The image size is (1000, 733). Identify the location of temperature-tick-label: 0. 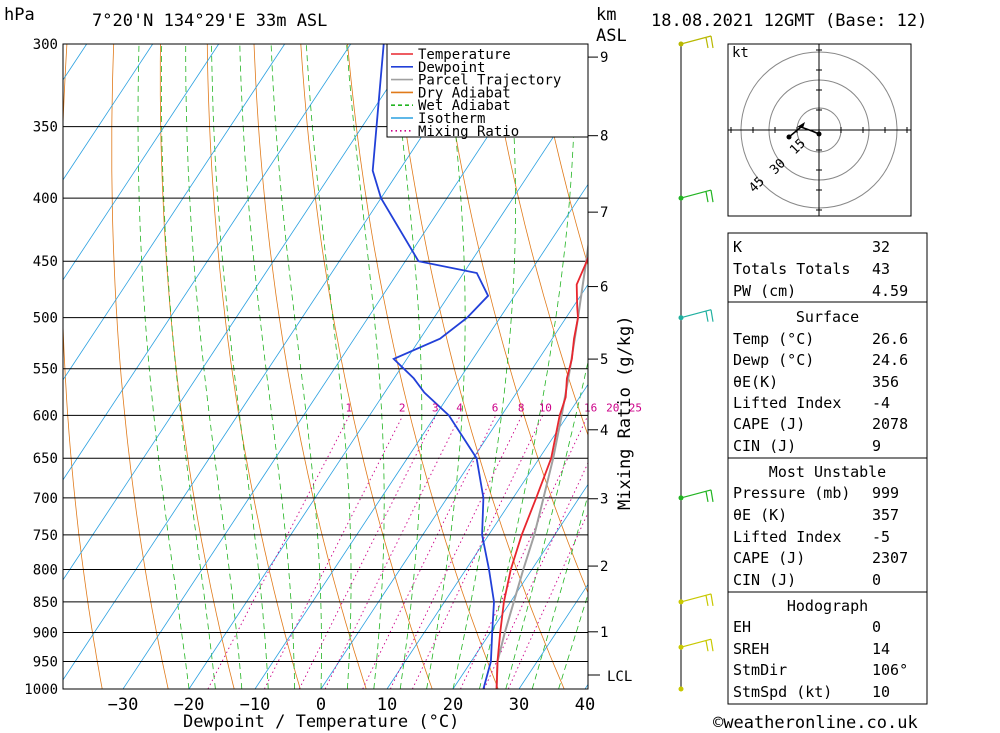
(321, 705).